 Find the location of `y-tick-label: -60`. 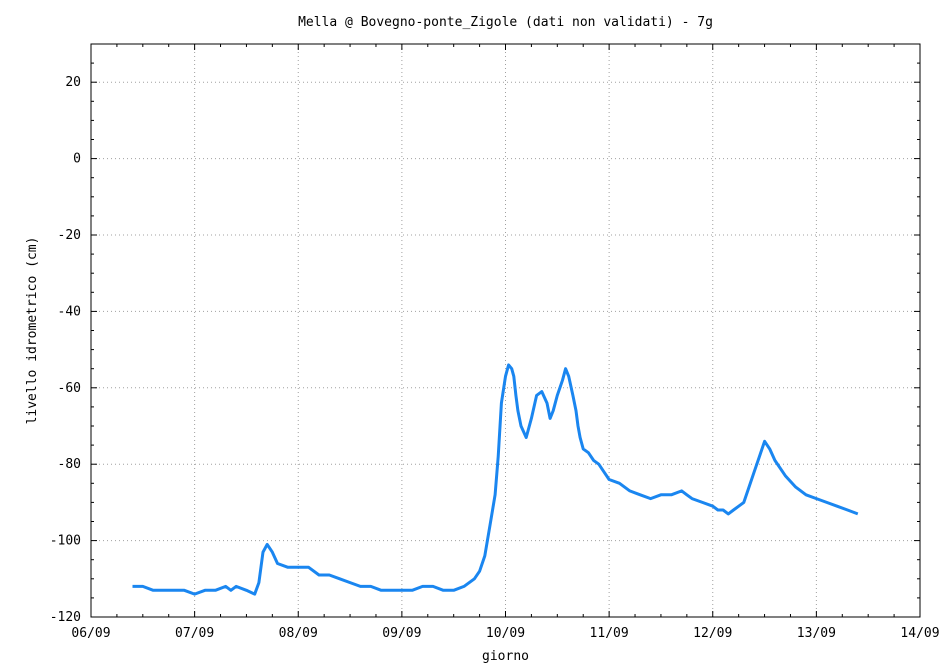

y-tick-label: -60 is located at coordinates (69, 388).